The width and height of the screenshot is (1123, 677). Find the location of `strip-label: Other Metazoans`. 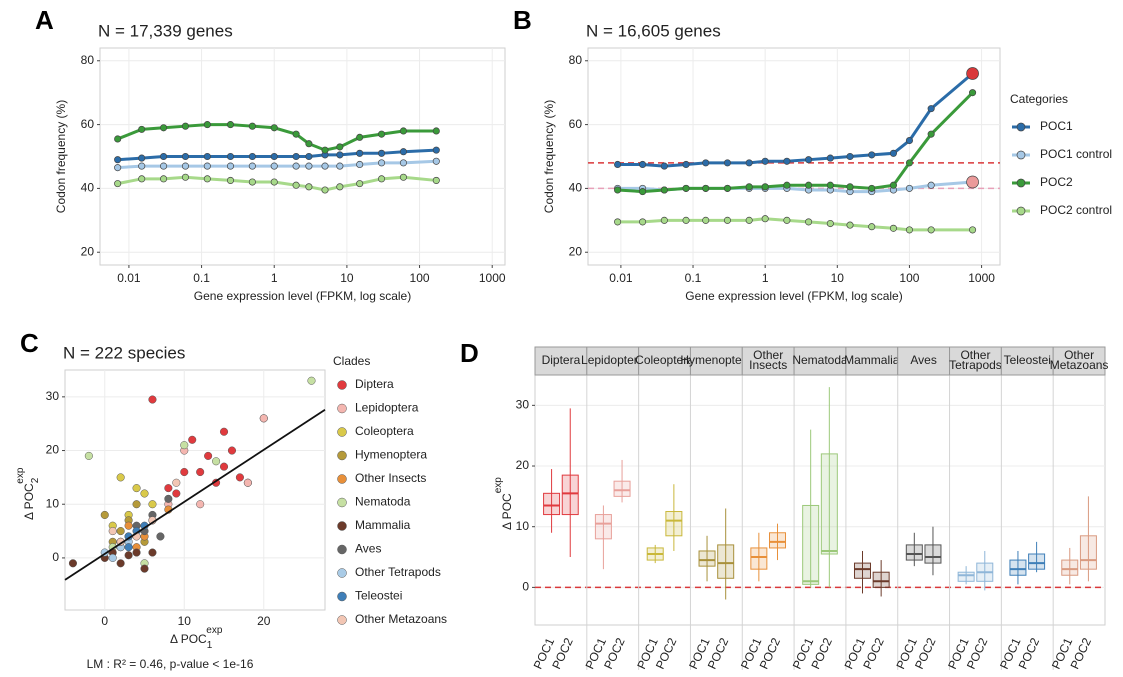

strip-label: Other Metazoans is located at coordinates (1079, 360).